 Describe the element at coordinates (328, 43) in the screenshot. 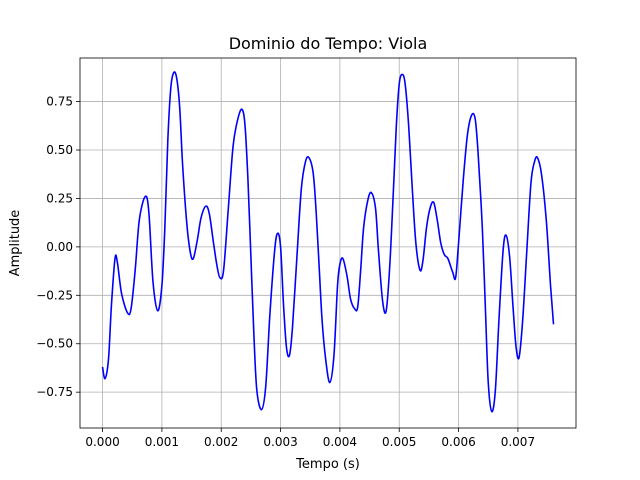

I see `chart-title: Dominio do Tempo: Viola` at that location.